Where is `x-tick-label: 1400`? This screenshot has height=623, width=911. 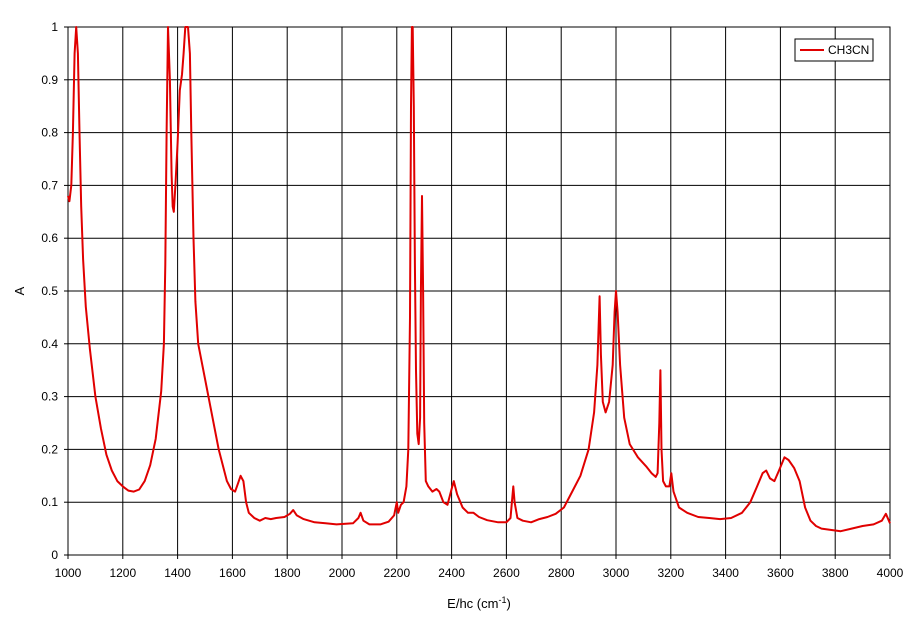 x-tick-label: 1400 is located at coordinates (177, 573).